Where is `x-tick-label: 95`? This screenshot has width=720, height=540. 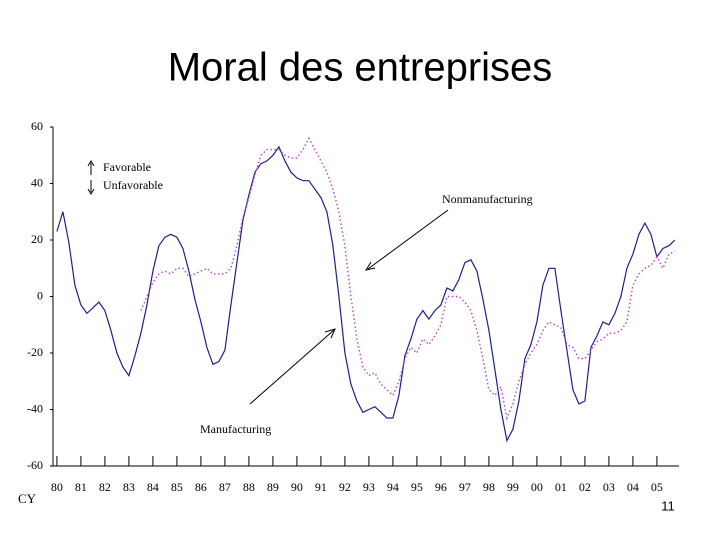 x-tick-label: 95 is located at coordinates (417, 487).